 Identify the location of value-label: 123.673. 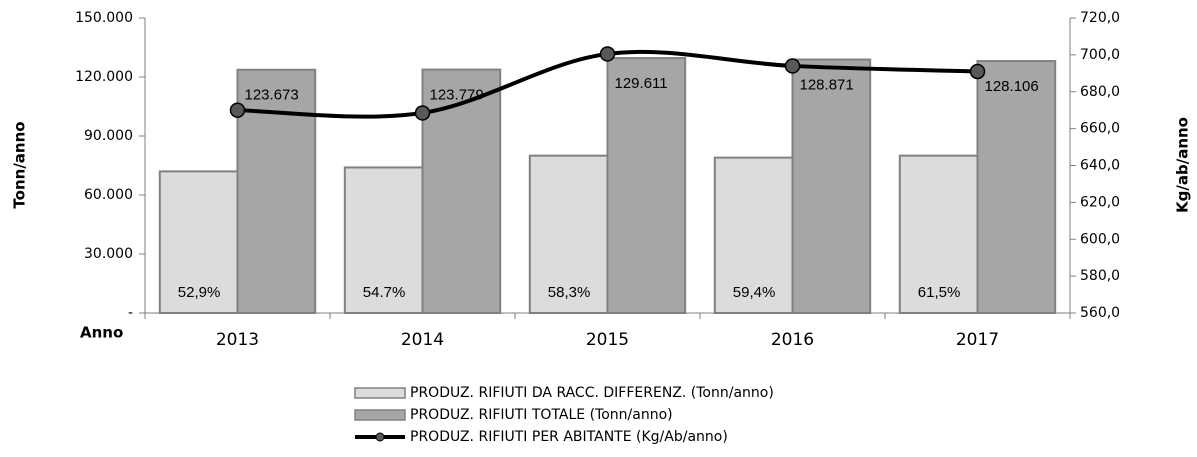
(272, 95).